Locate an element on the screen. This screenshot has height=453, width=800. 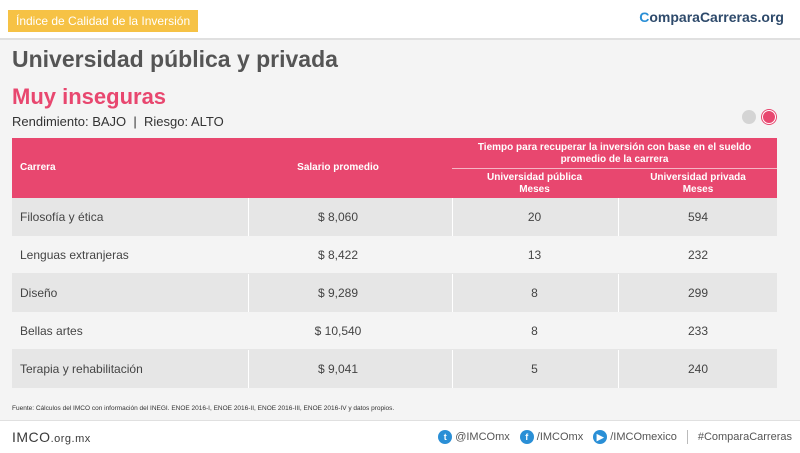
youtube-handle: /IMCOmexico is located at coordinates (643, 437).